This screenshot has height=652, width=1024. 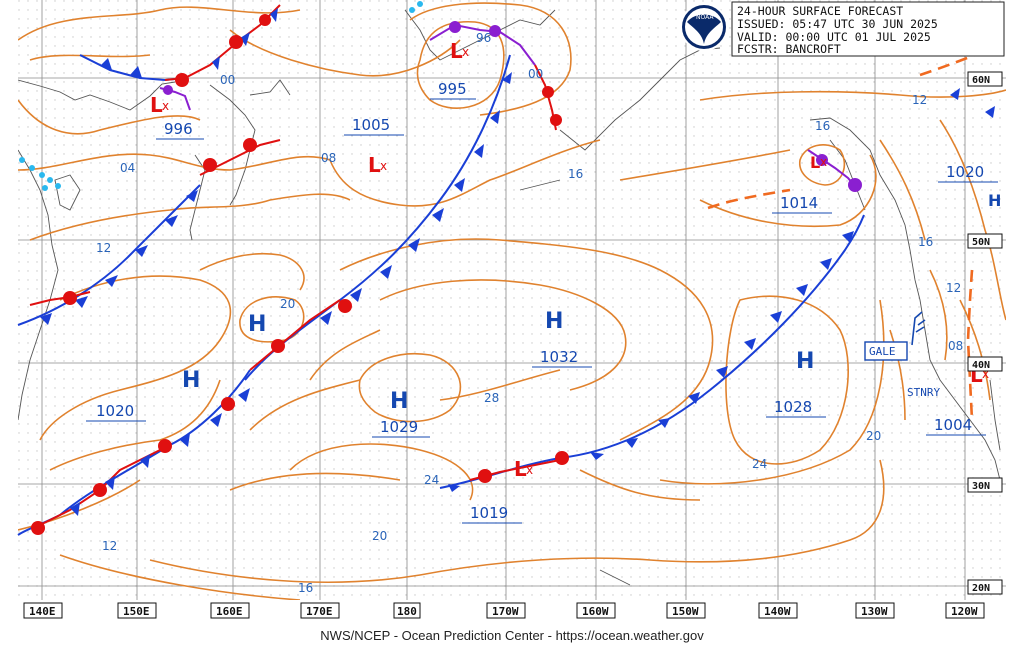 I want to click on lat-label: 50N, so click(x=981, y=242).